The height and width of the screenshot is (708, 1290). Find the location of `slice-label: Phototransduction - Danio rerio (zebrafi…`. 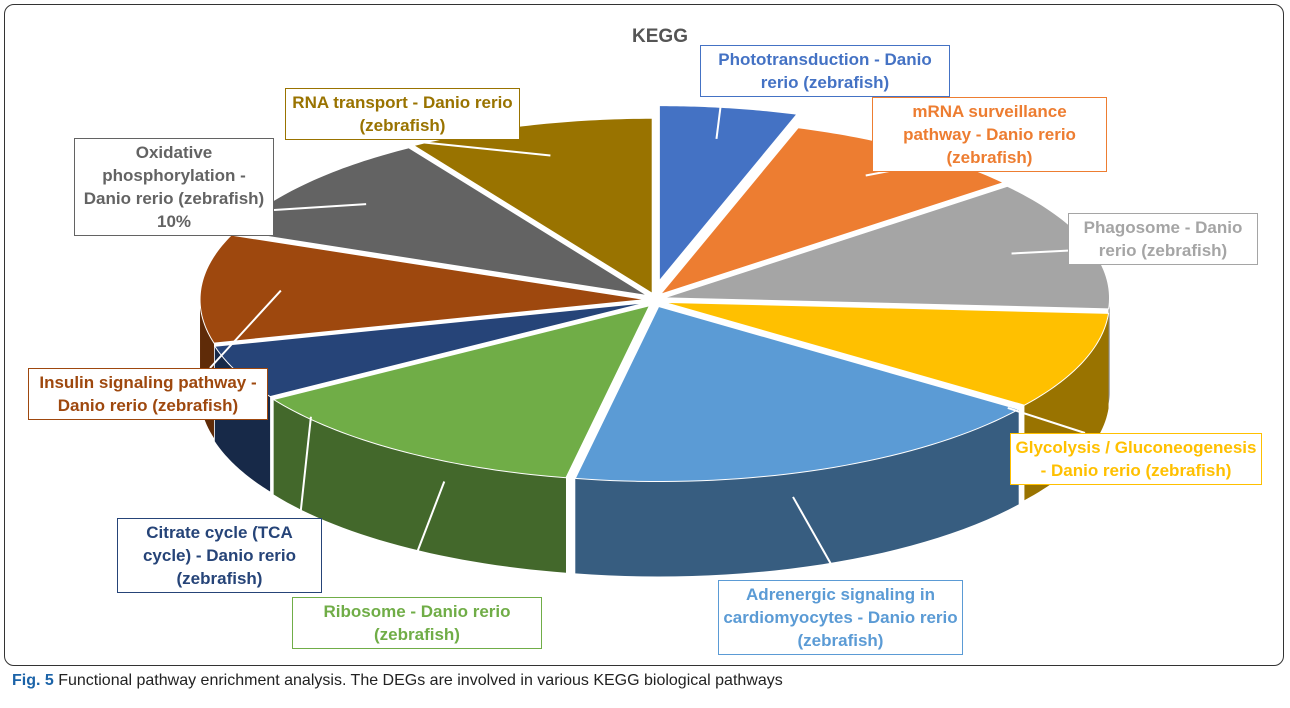

slice-label: Phototransduction - Danio rerio (zebrafi… is located at coordinates (825, 71).